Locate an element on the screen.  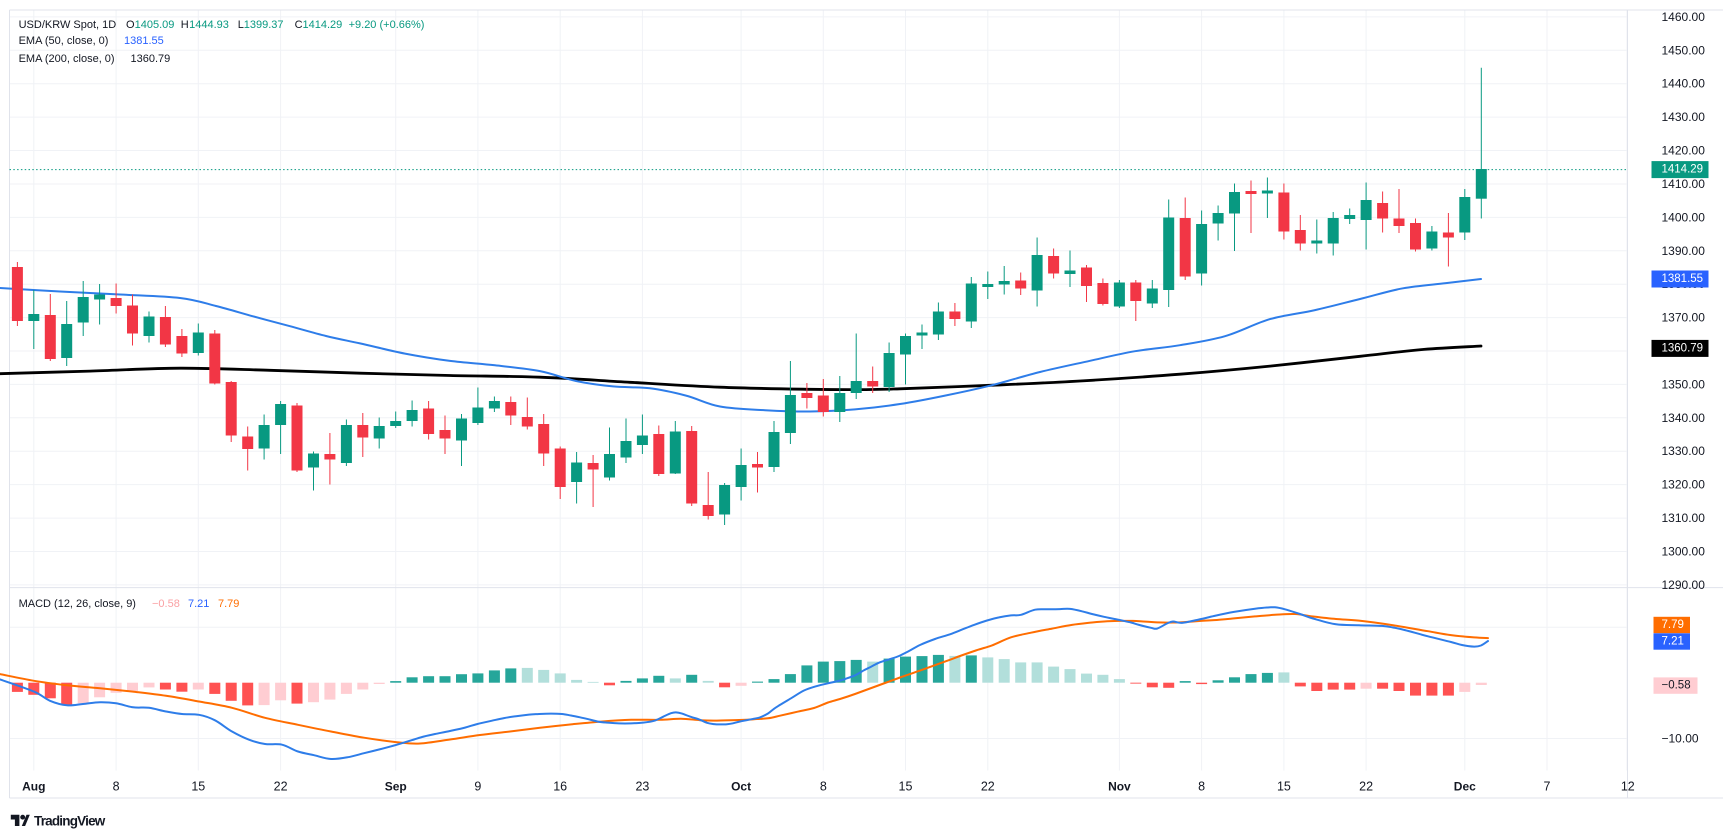
svg-text: Sep is located at coordinates (396, 786).